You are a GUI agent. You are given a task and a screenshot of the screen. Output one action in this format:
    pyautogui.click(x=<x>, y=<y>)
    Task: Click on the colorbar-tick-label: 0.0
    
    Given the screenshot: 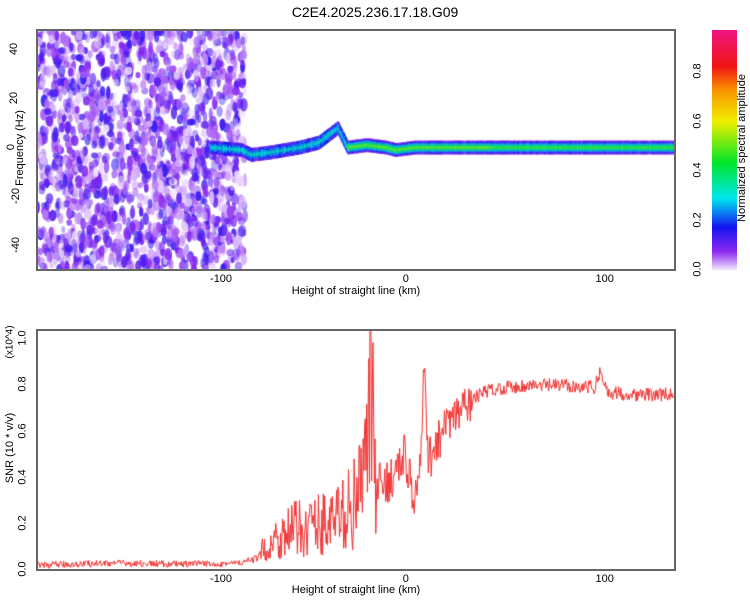 What is the action you would take?
    pyautogui.click(x=697, y=269)
    